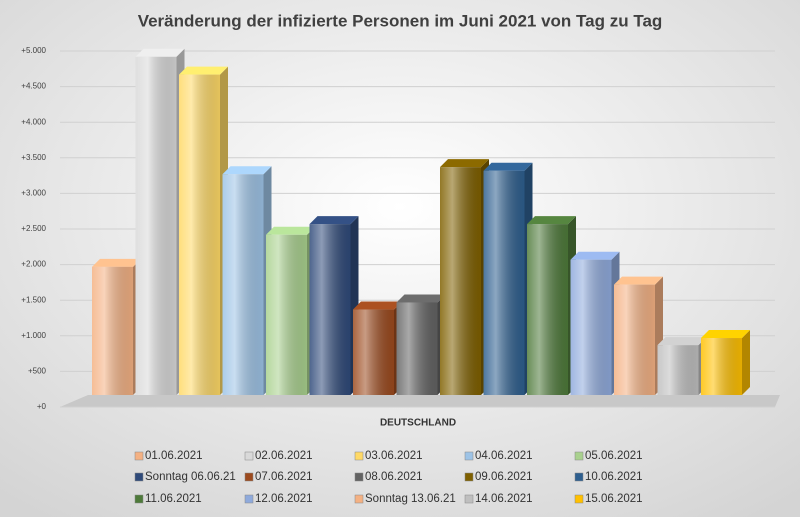  What do you see at coordinates (33, 299) in the screenshot?
I see `y-tick-label: +1.500` at bounding box center [33, 299].